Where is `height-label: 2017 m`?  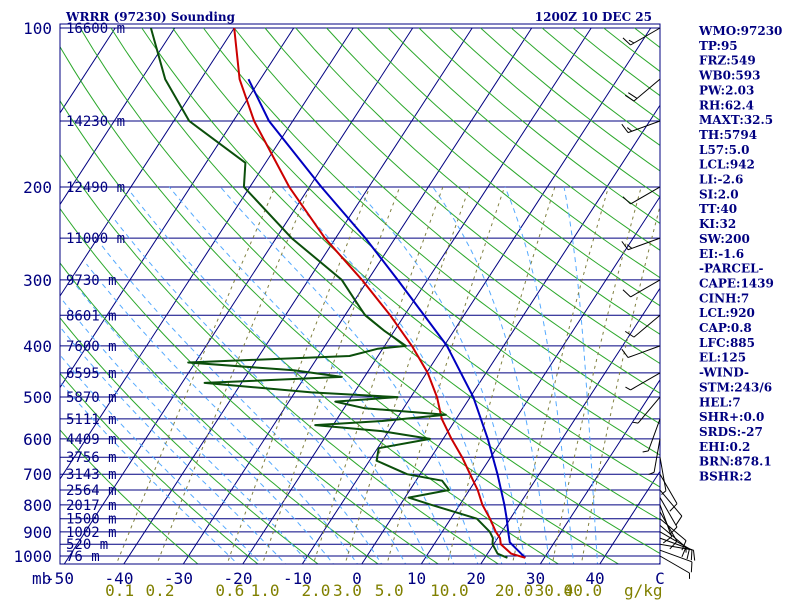
height-label: 2017 m is located at coordinates (91, 506).